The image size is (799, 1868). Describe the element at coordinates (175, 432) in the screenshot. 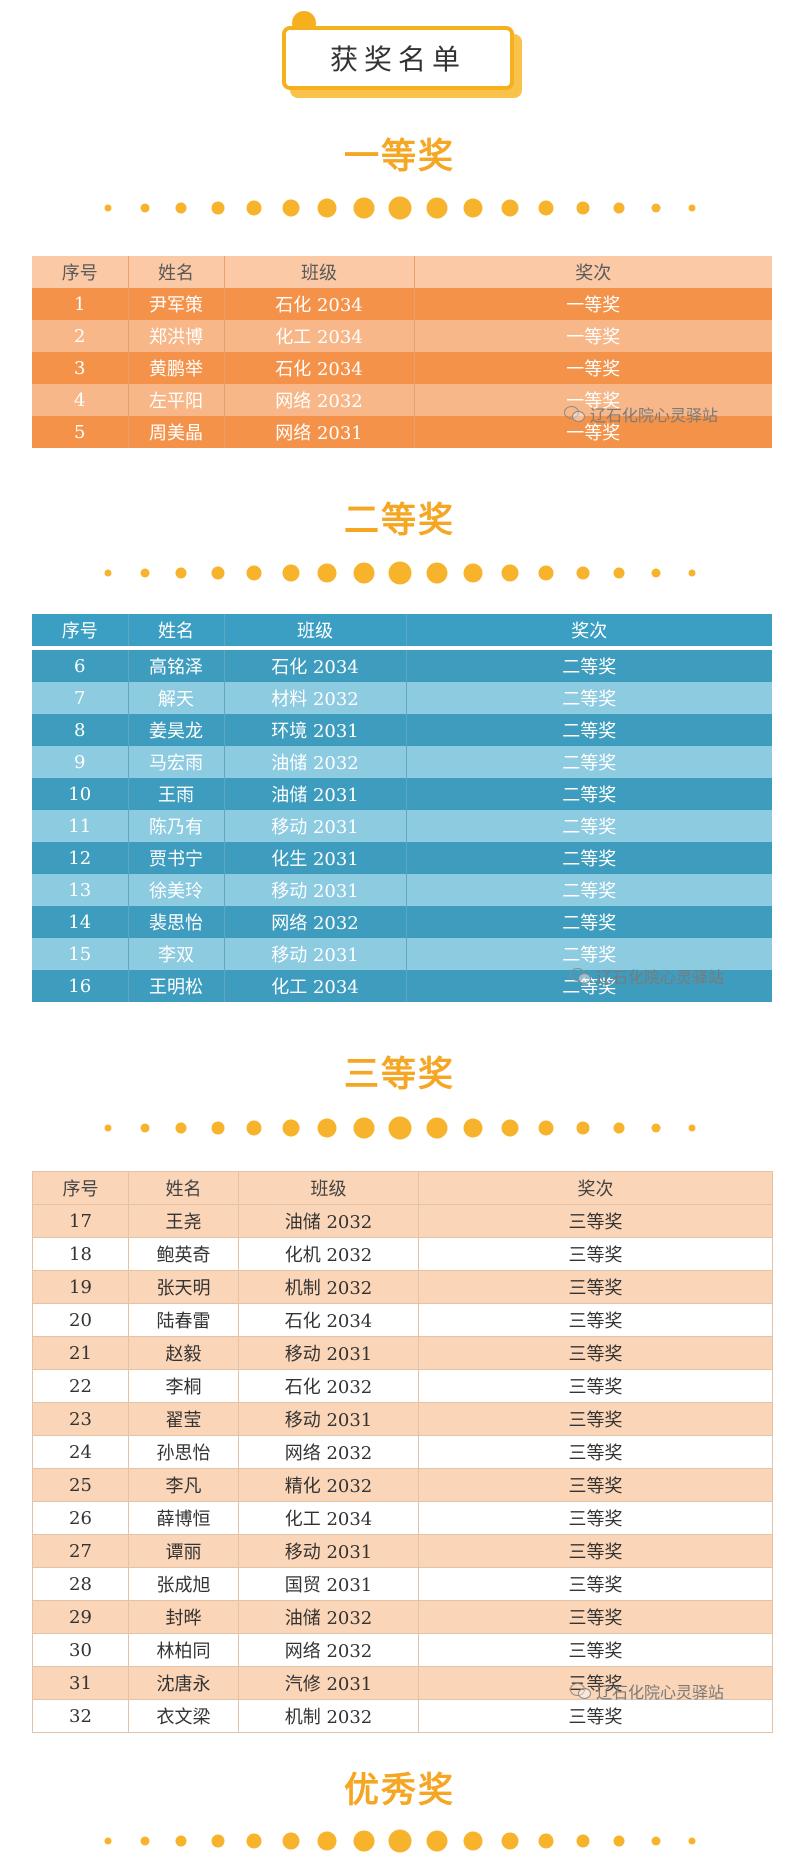

I see `cell-name: 周美晶` at that location.